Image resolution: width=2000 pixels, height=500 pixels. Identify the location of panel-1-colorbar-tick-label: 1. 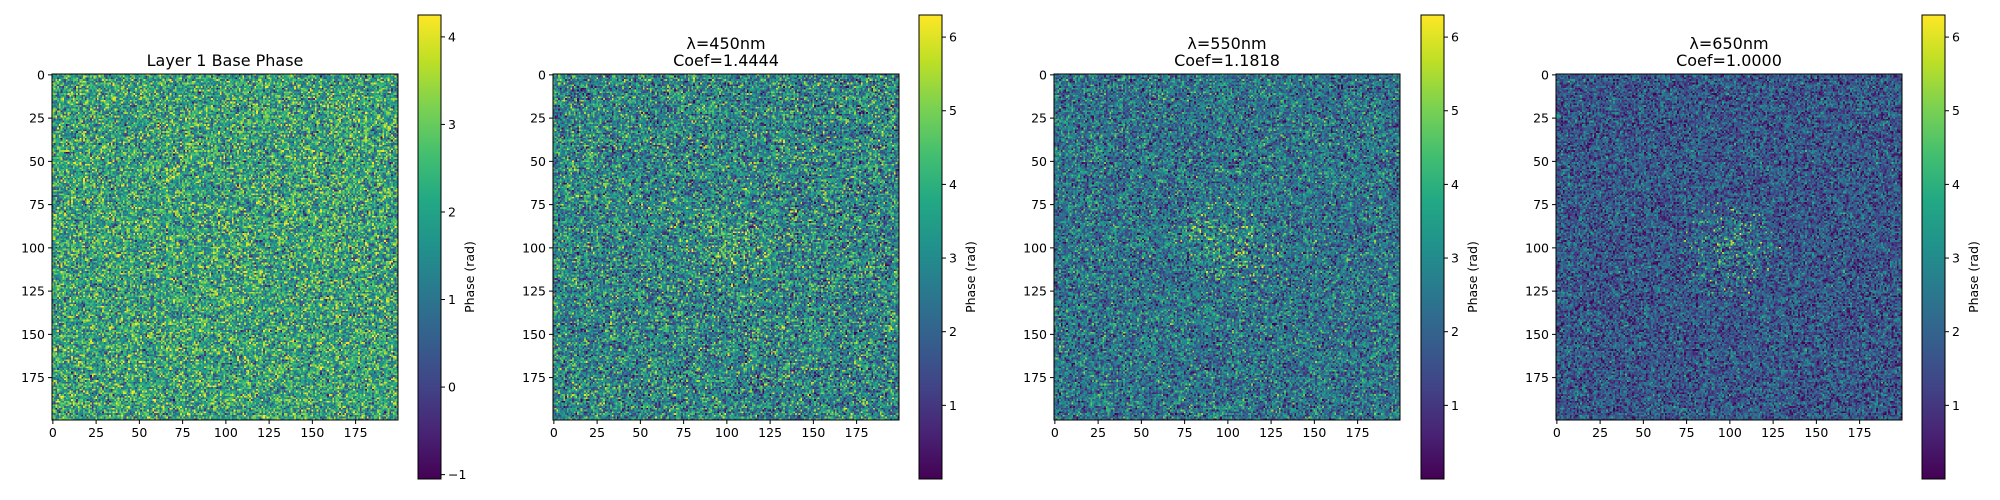
(452, 299).